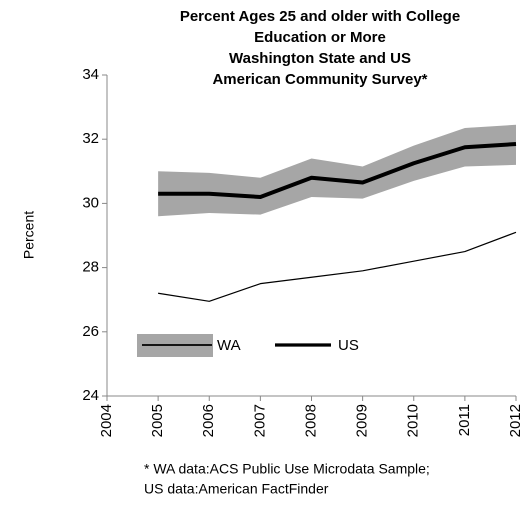 This screenshot has width=524, height=512. I want to click on x-tick-label: 2004, so click(106, 420).